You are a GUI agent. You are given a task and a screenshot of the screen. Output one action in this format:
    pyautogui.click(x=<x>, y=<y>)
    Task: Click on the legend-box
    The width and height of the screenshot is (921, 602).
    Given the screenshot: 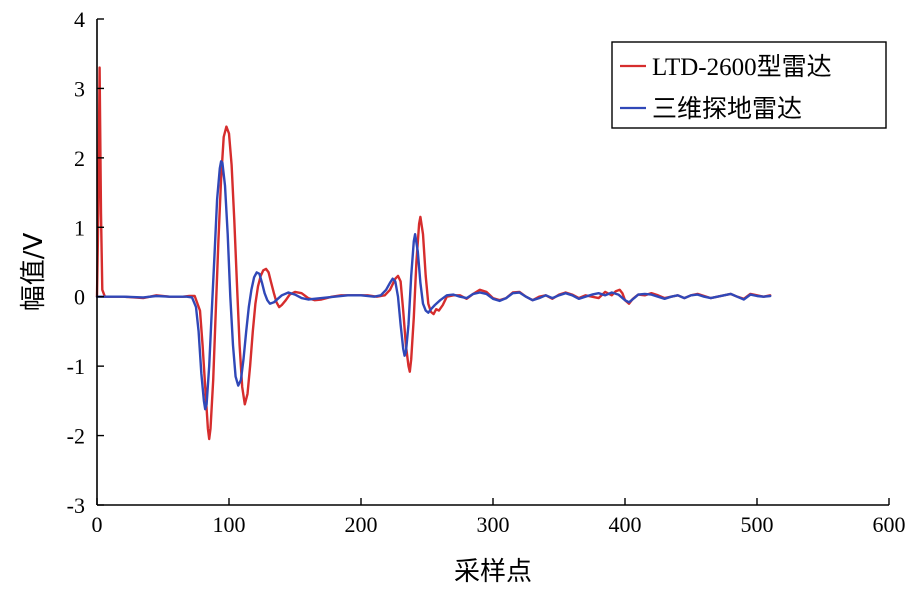 What is the action you would take?
    pyautogui.click(x=749, y=85)
    